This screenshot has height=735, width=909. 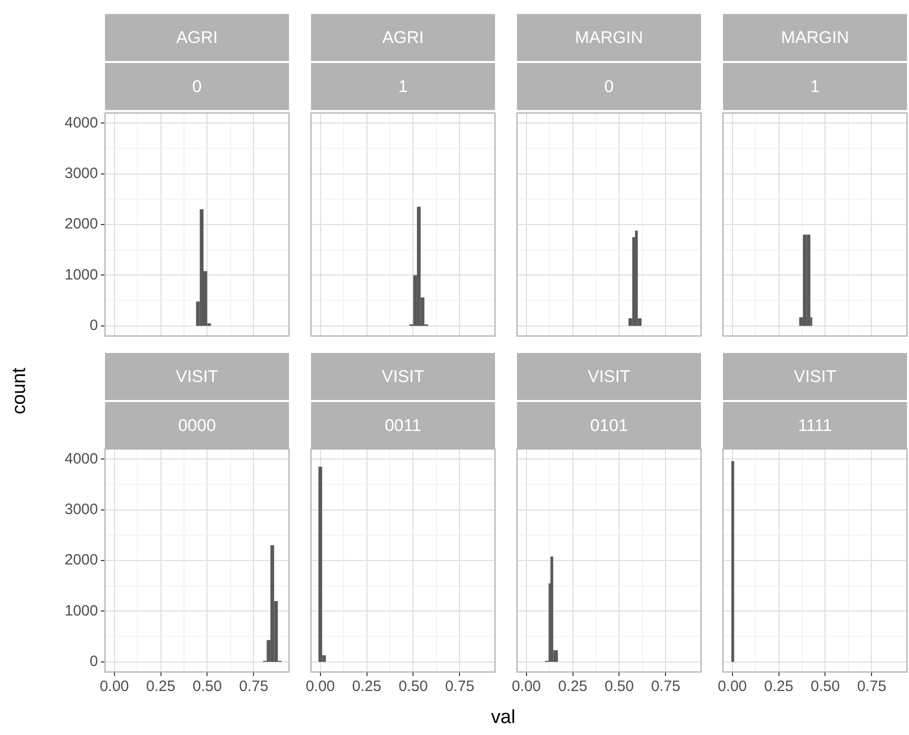 What do you see at coordinates (609, 425) in the screenshot?
I see `chart-subtitle: 0101` at bounding box center [609, 425].